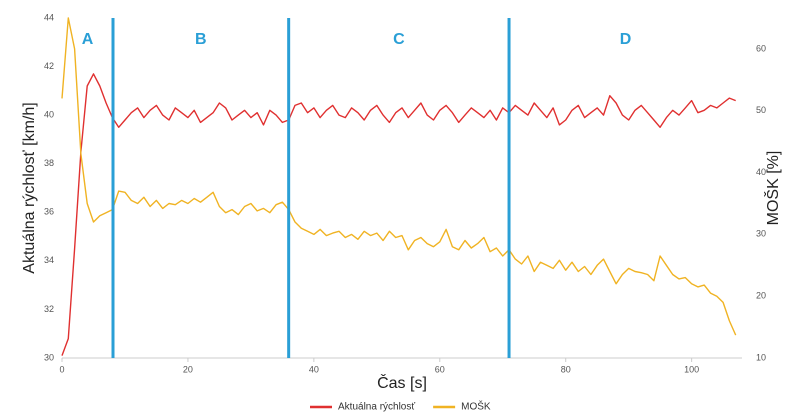 The height and width of the screenshot is (420, 800). Describe the element at coordinates (49, 66) in the screenshot. I see `y-tick-label: 42` at that location.